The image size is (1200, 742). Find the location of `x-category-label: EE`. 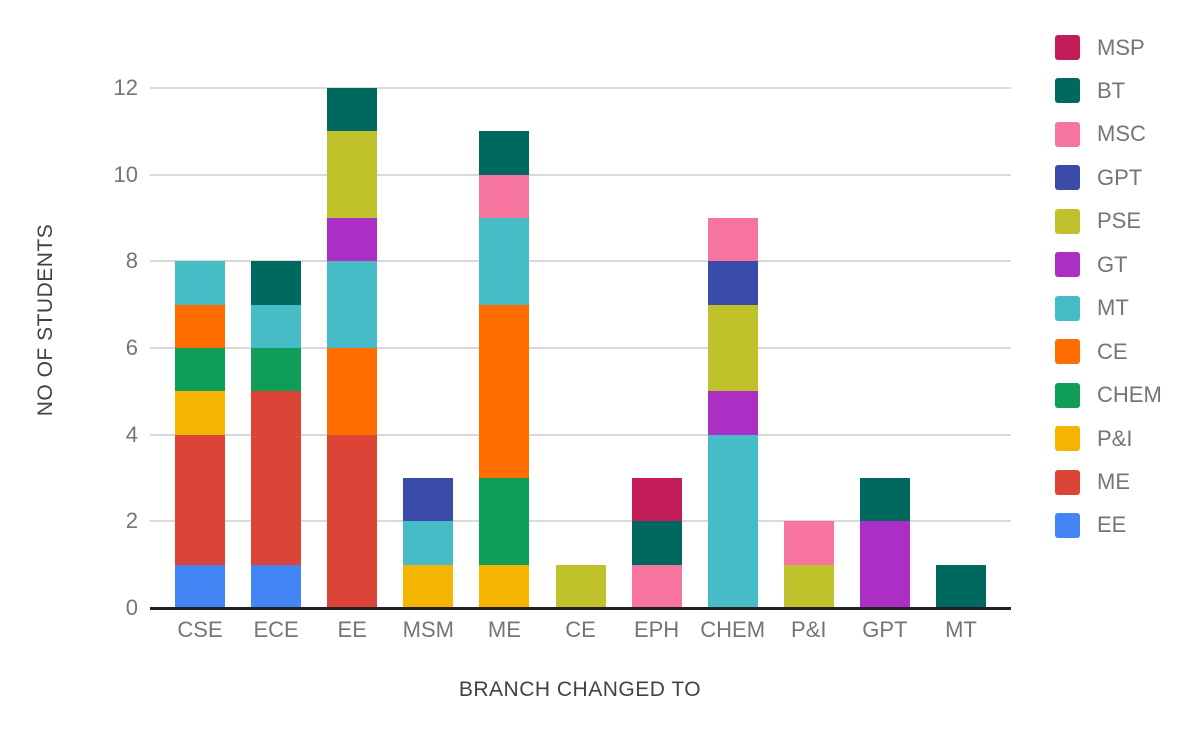

x-category-label: EE is located at coordinates (352, 629).